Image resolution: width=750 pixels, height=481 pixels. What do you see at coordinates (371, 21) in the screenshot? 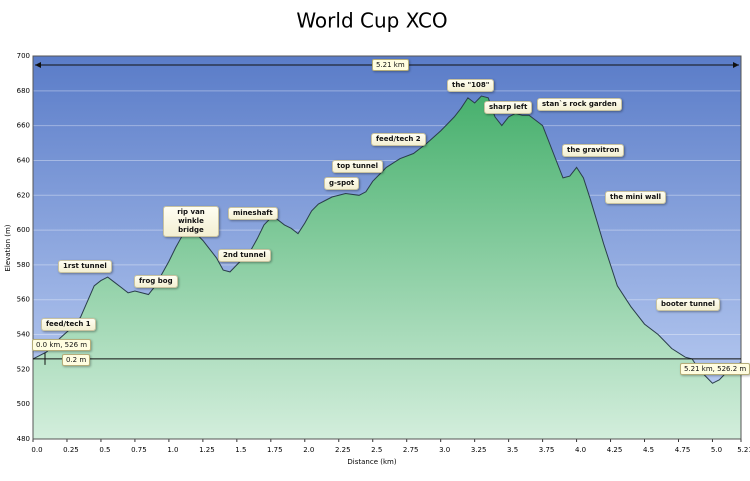
I see `chart-title: World Cup XCO` at bounding box center [371, 21].